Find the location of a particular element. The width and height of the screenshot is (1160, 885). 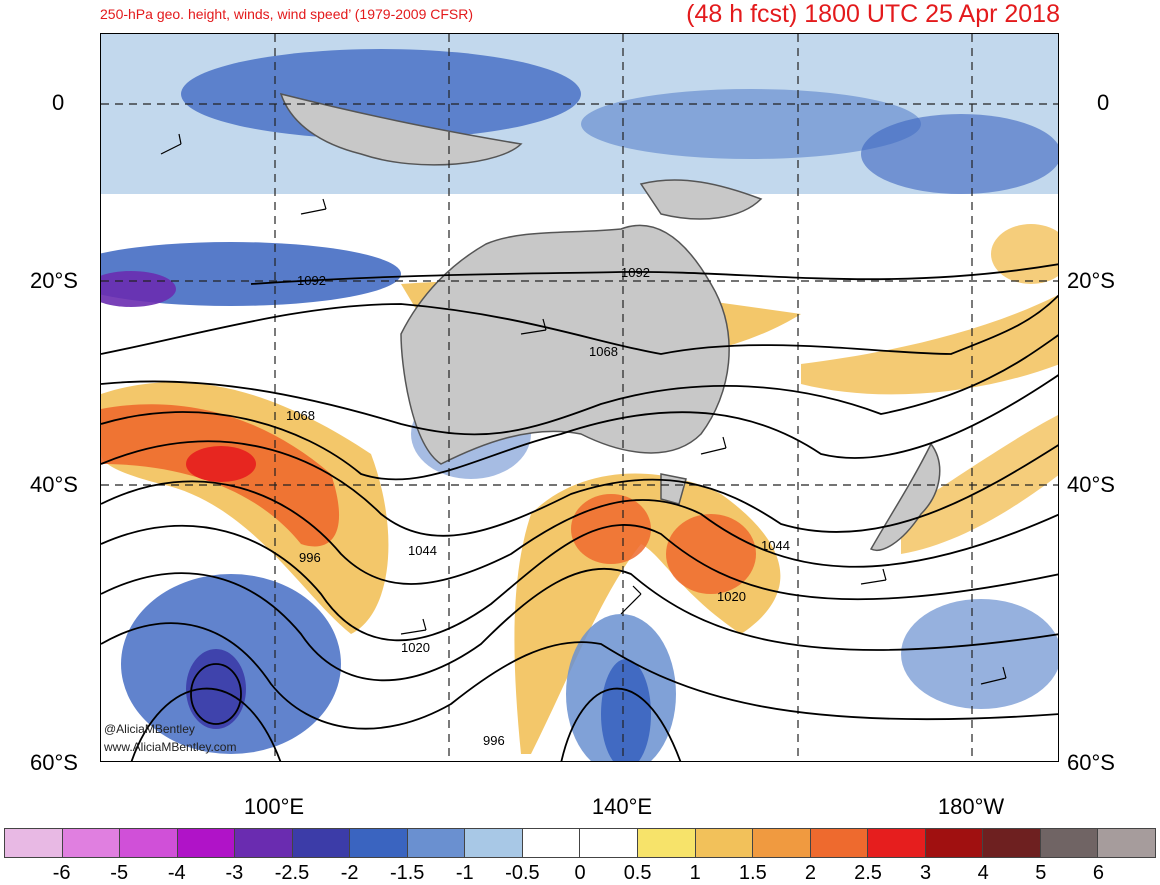

author-website: www.AliciaMBentley.com is located at coordinates (170, 747).